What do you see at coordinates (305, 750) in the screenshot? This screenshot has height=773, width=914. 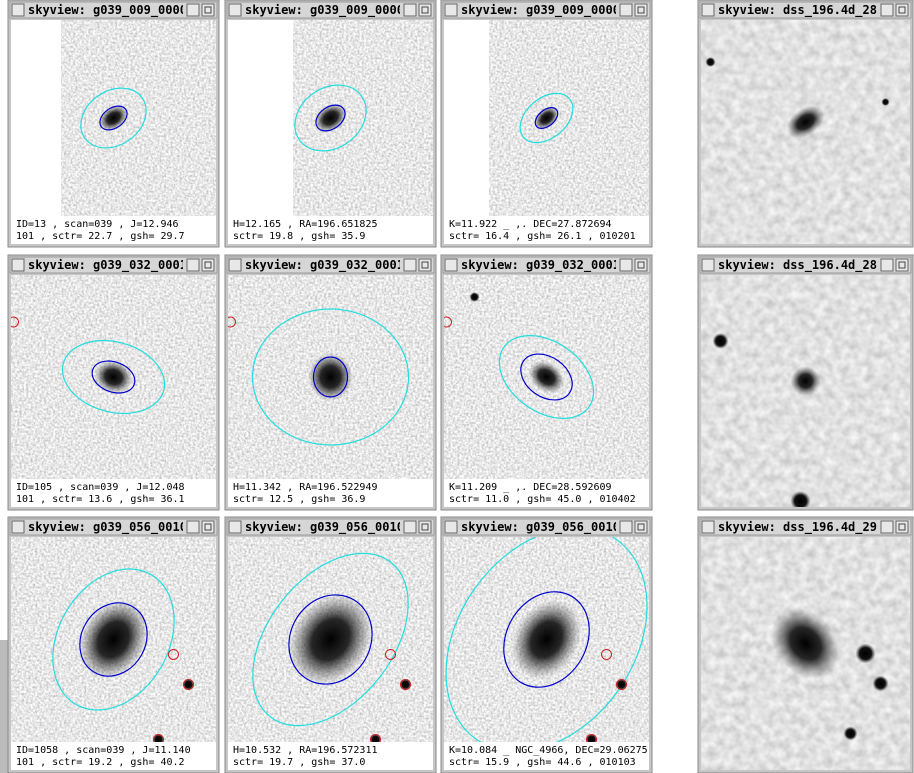 I see `caption-line: H=10.532 , RA=196.572311` at bounding box center [305, 750].